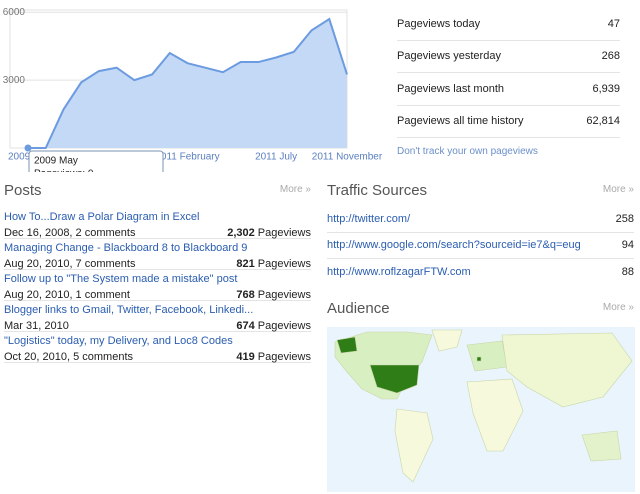 The height and width of the screenshot is (494, 640). Describe the element at coordinates (157, 357) in the screenshot. I see `post-meta: Oct 20, 2010, 5 comments 419 Pageviews` at that location.